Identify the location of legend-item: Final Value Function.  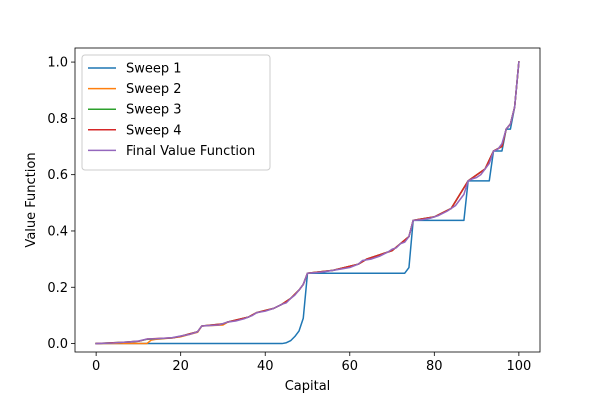
(171, 151).